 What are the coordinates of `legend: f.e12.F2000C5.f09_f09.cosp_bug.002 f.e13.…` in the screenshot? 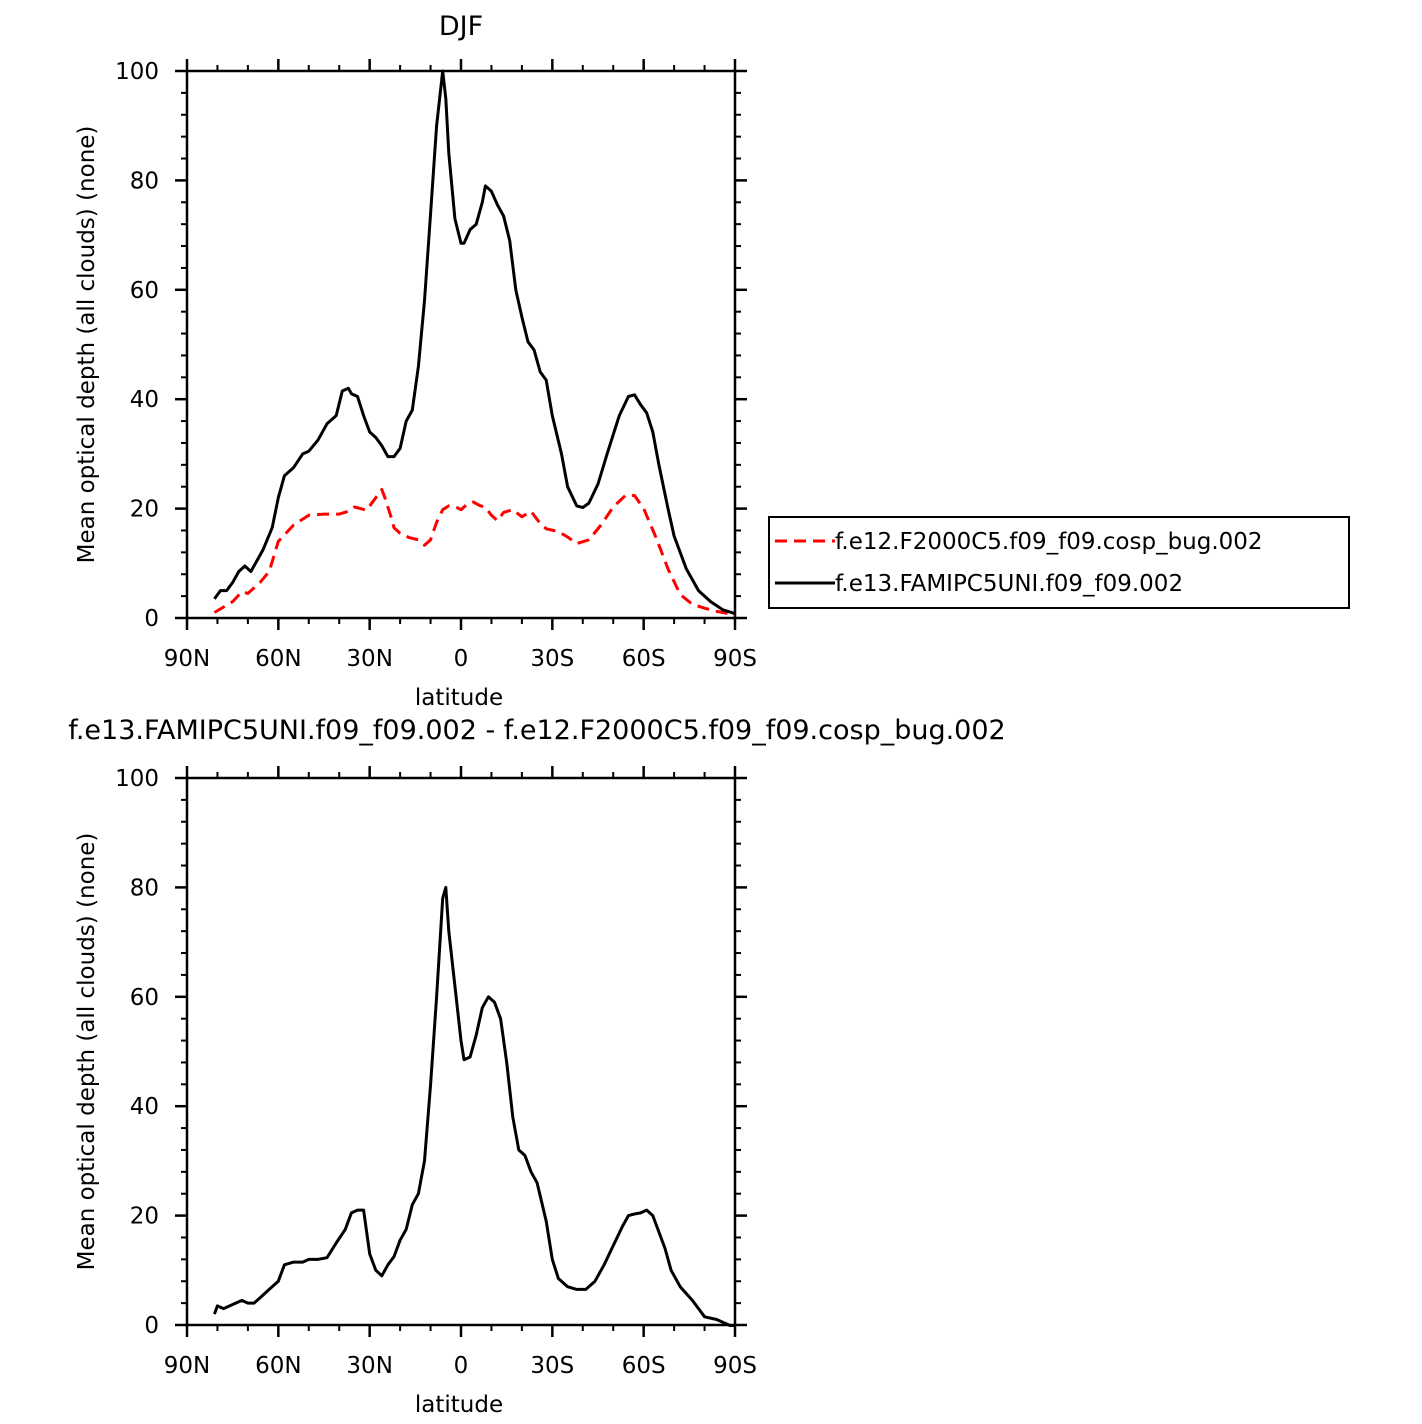 It's located at (1059, 562).